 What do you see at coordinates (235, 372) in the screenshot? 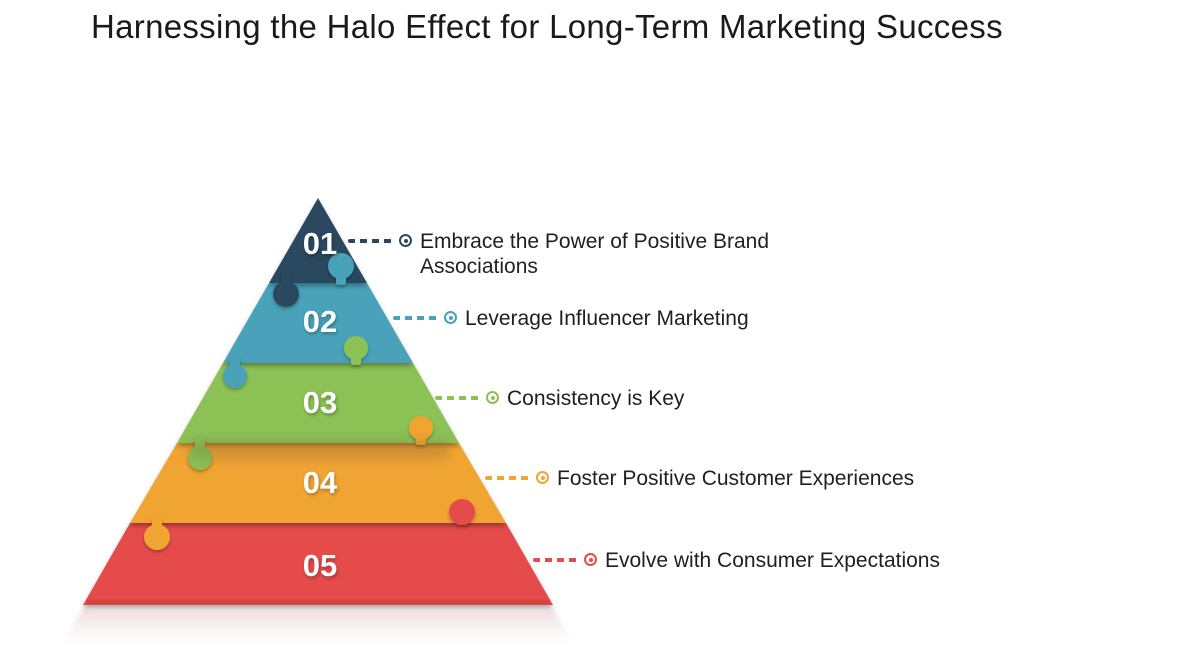
I see `puzzle-knob-teal-down` at bounding box center [235, 372].